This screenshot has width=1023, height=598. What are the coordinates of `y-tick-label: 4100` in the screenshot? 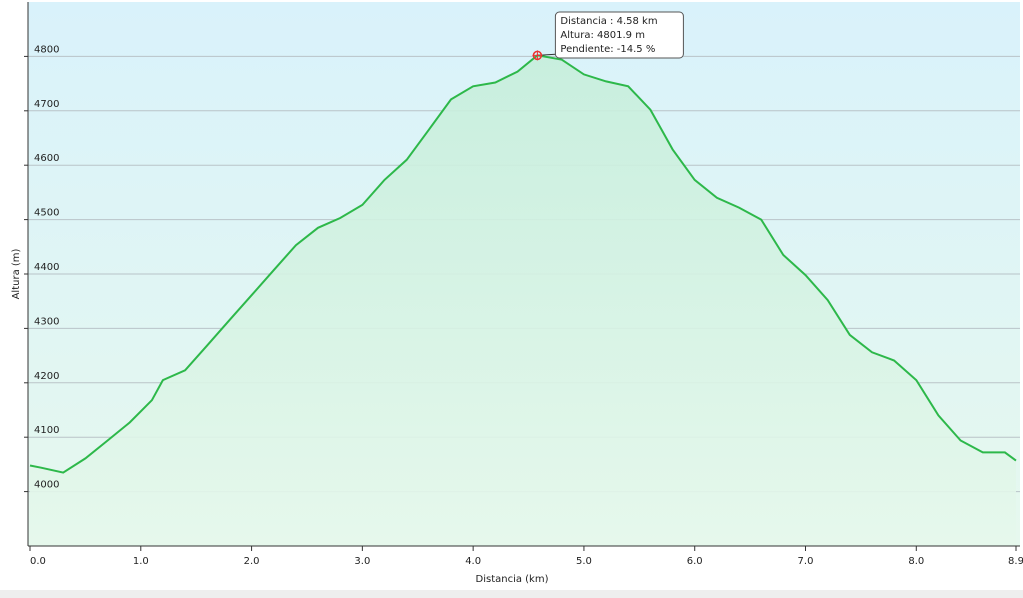 It's located at (46, 430).